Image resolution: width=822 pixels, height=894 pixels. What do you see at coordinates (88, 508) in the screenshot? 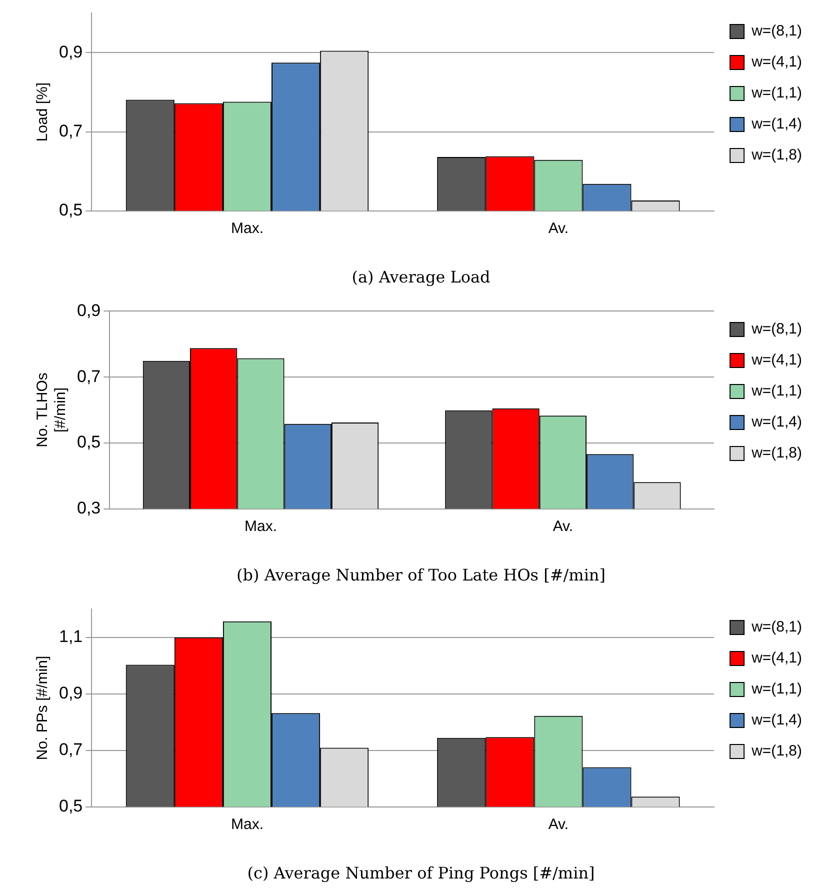
I see `y-tick-label: 0,3` at bounding box center [88, 508].